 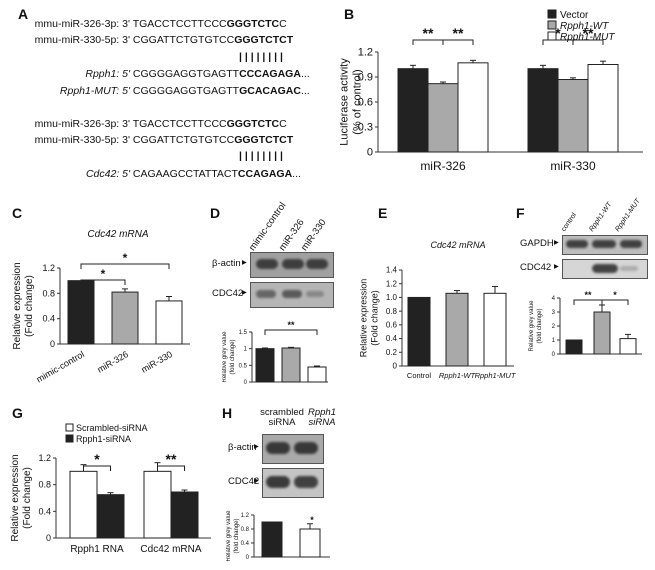 What do you see at coordinates (540, 325) in the screenshot?
I see `chart-f-y-axis-label: (fold change)` at bounding box center [540, 325].